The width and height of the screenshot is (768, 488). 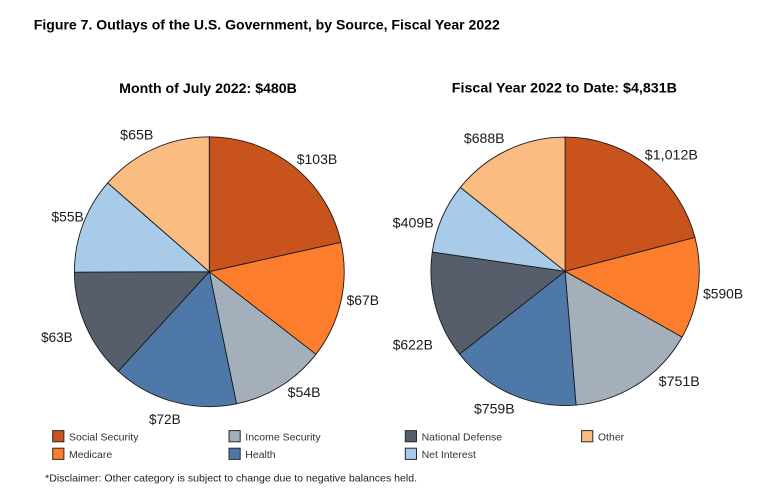 What do you see at coordinates (484, 138) in the screenshot?
I see `svg-text: $688B` at bounding box center [484, 138].